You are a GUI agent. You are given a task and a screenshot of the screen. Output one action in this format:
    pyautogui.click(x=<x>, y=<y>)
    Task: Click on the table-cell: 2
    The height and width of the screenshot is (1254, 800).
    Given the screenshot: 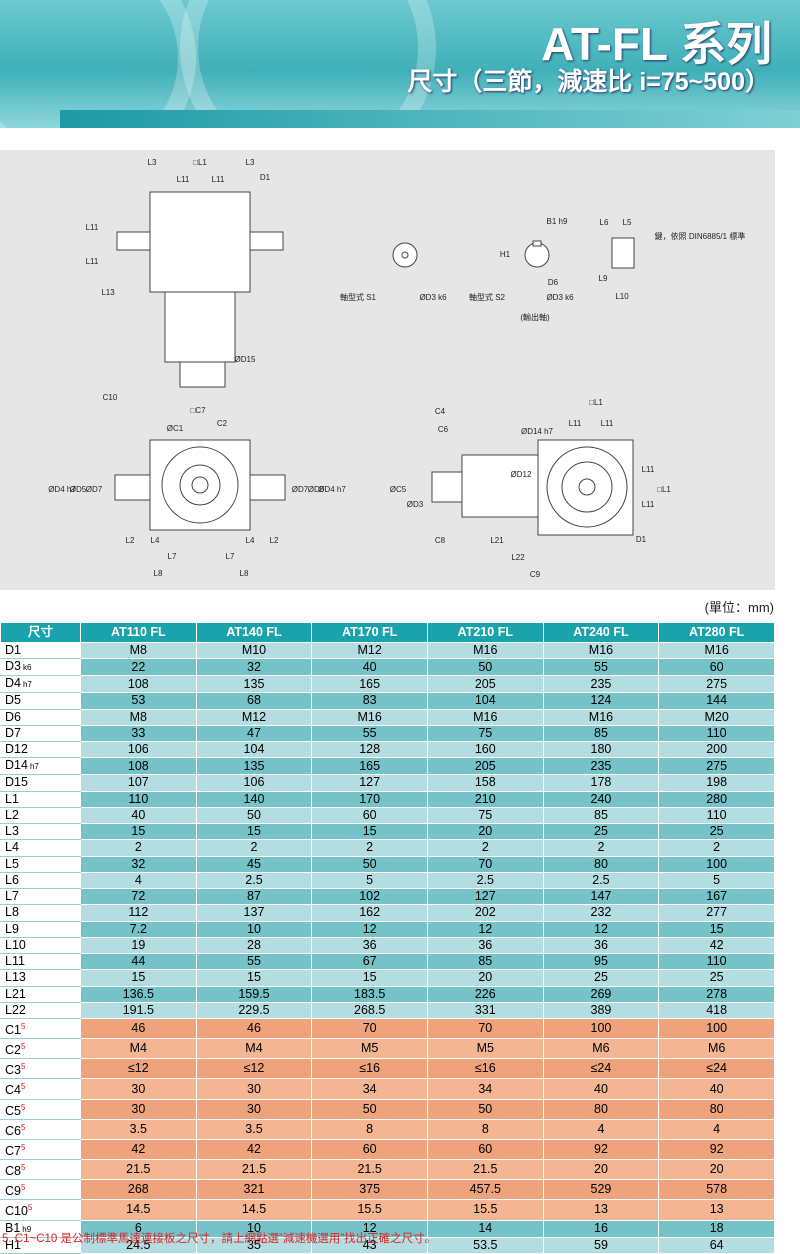 What is the action you would take?
    pyautogui.click(x=254, y=848)
    